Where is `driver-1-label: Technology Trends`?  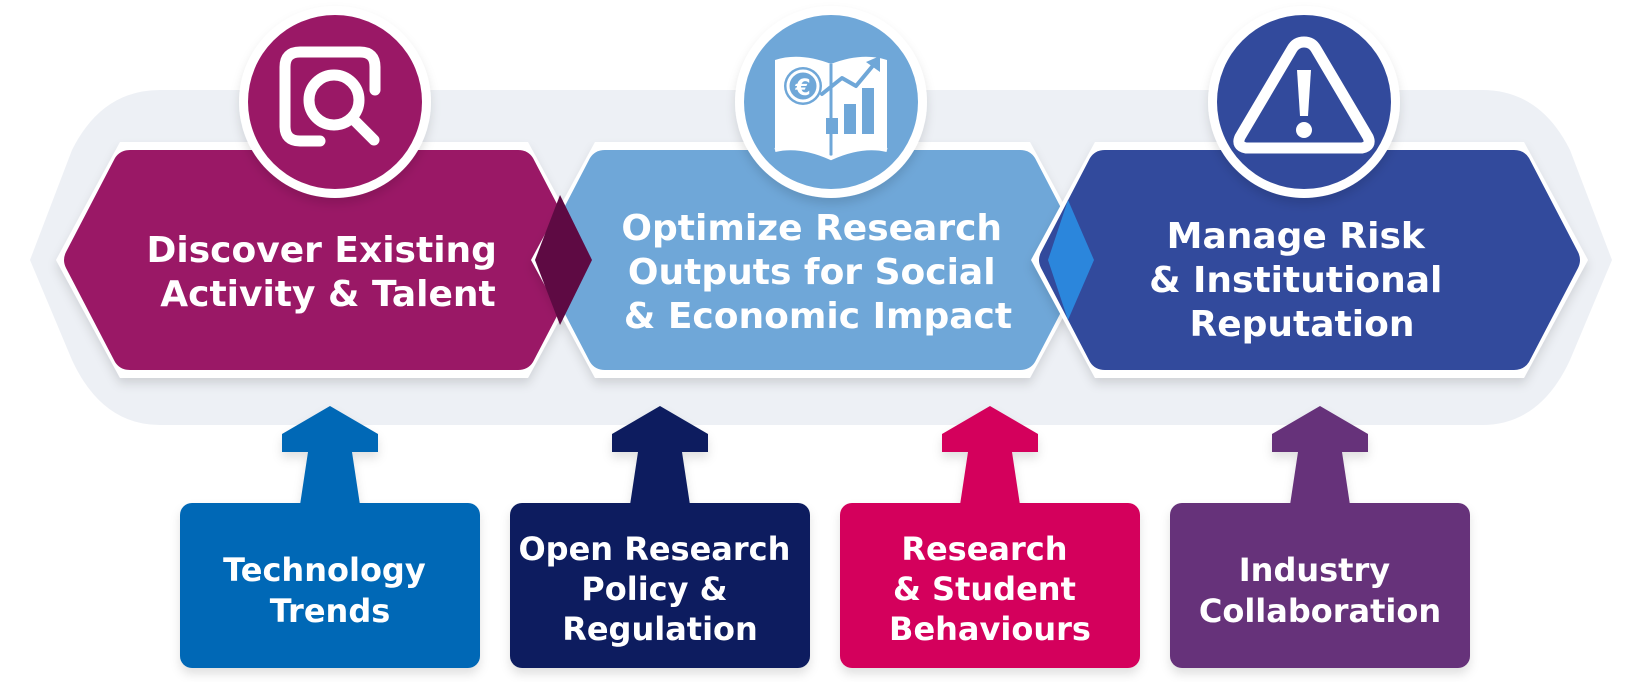
driver-1-label: Technology Trends is located at coordinates (330, 590).